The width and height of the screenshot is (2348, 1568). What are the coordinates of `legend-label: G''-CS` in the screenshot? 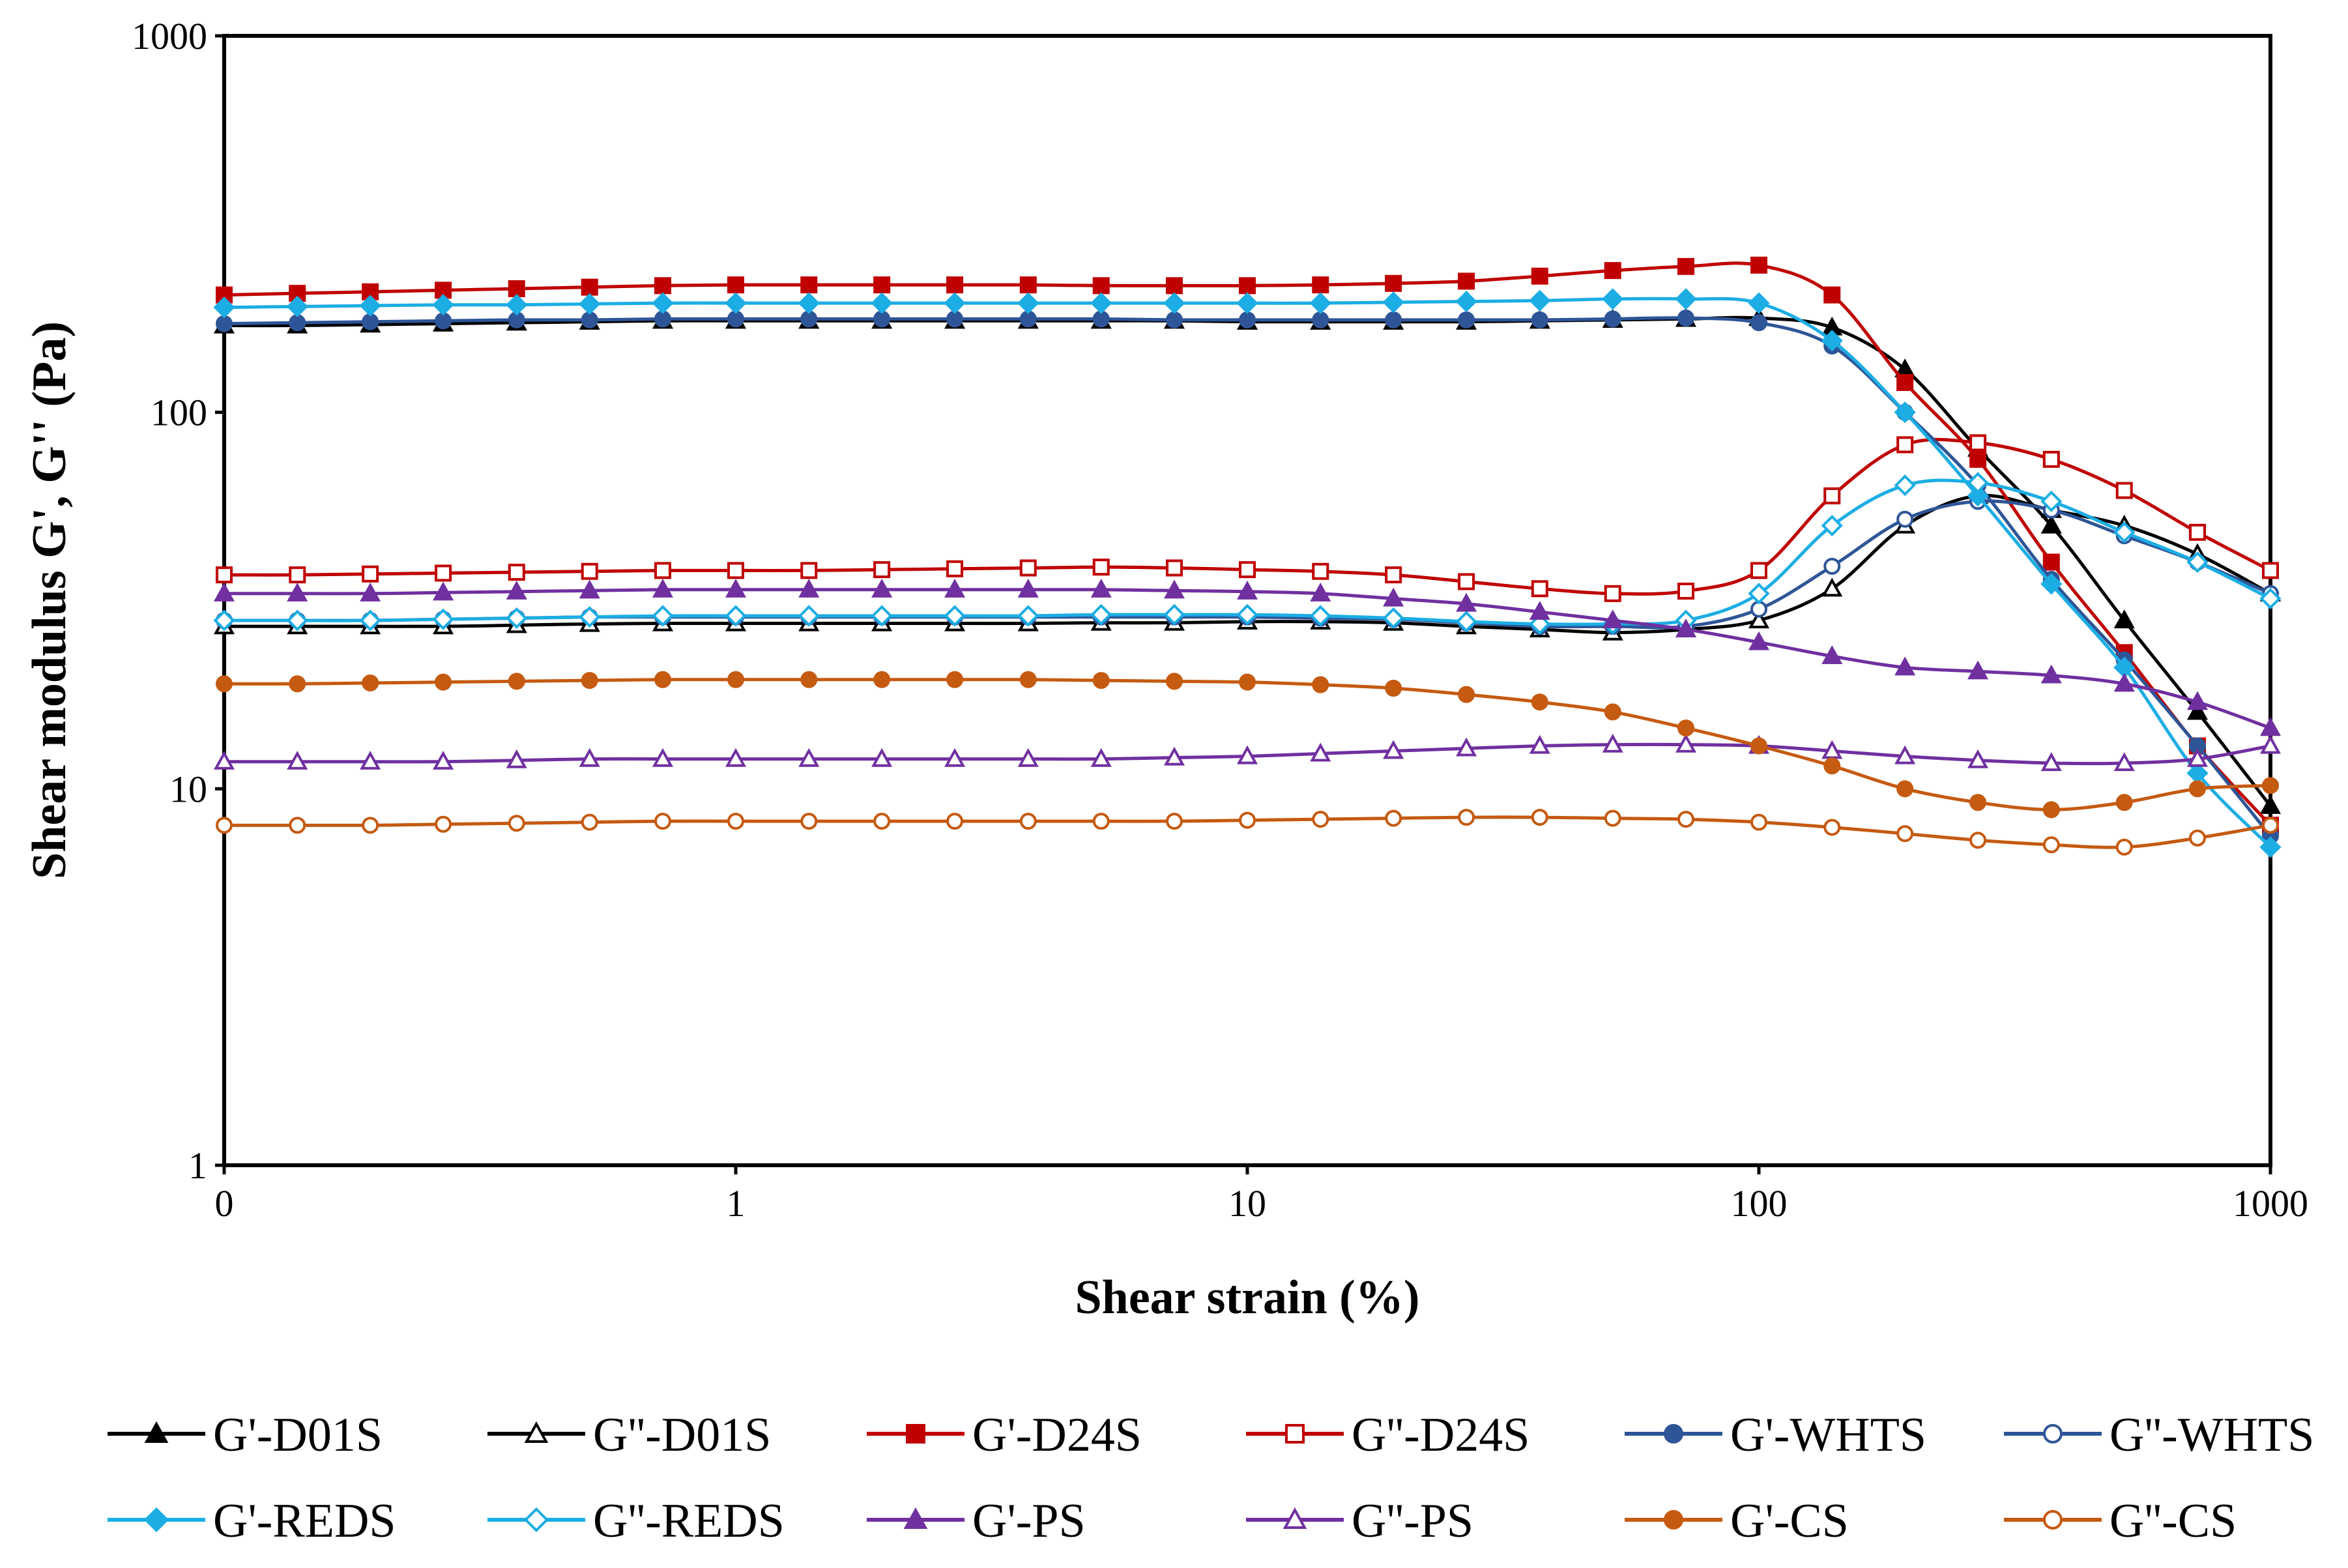 It's located at (2173, 1521).